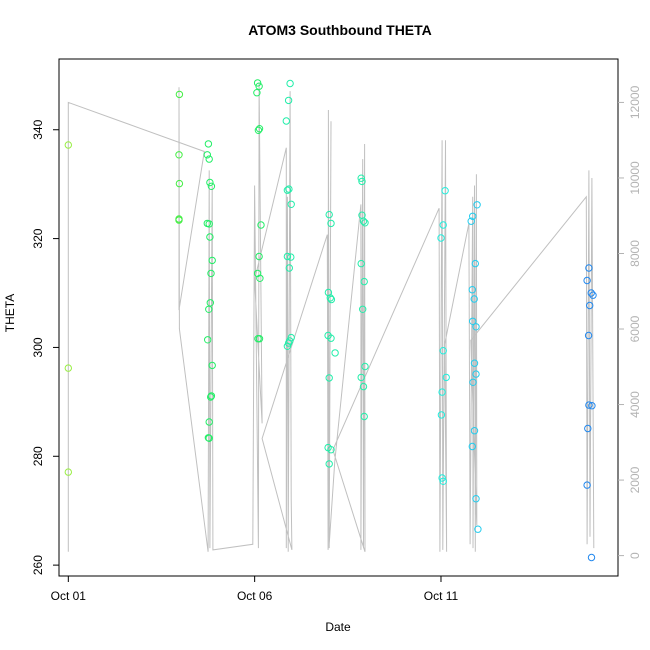 This screenshot has height=650, width=650. Describe the element at coordinates (635, 178) in the screenshot. I see `y-right-tick-label: 10000` at that location.